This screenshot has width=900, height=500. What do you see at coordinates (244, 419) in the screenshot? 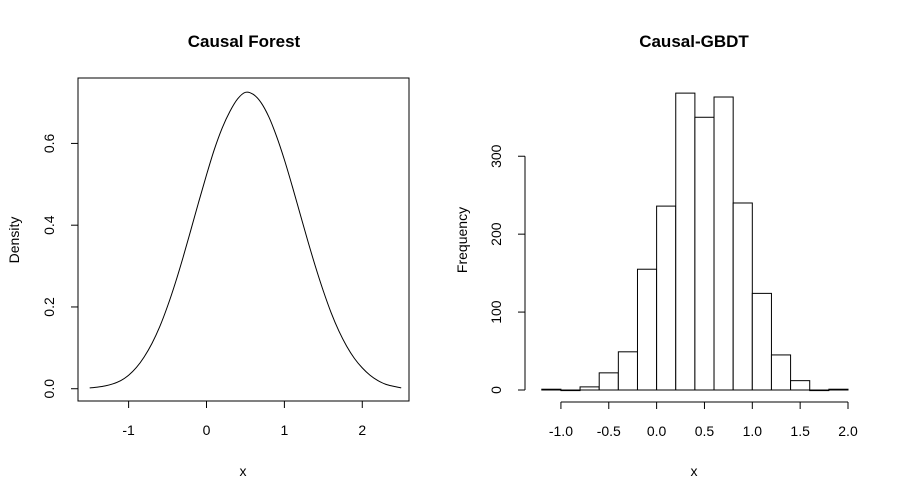
I see `left-x-axis: -1 0 1 2` at bounding box center [244, 419].